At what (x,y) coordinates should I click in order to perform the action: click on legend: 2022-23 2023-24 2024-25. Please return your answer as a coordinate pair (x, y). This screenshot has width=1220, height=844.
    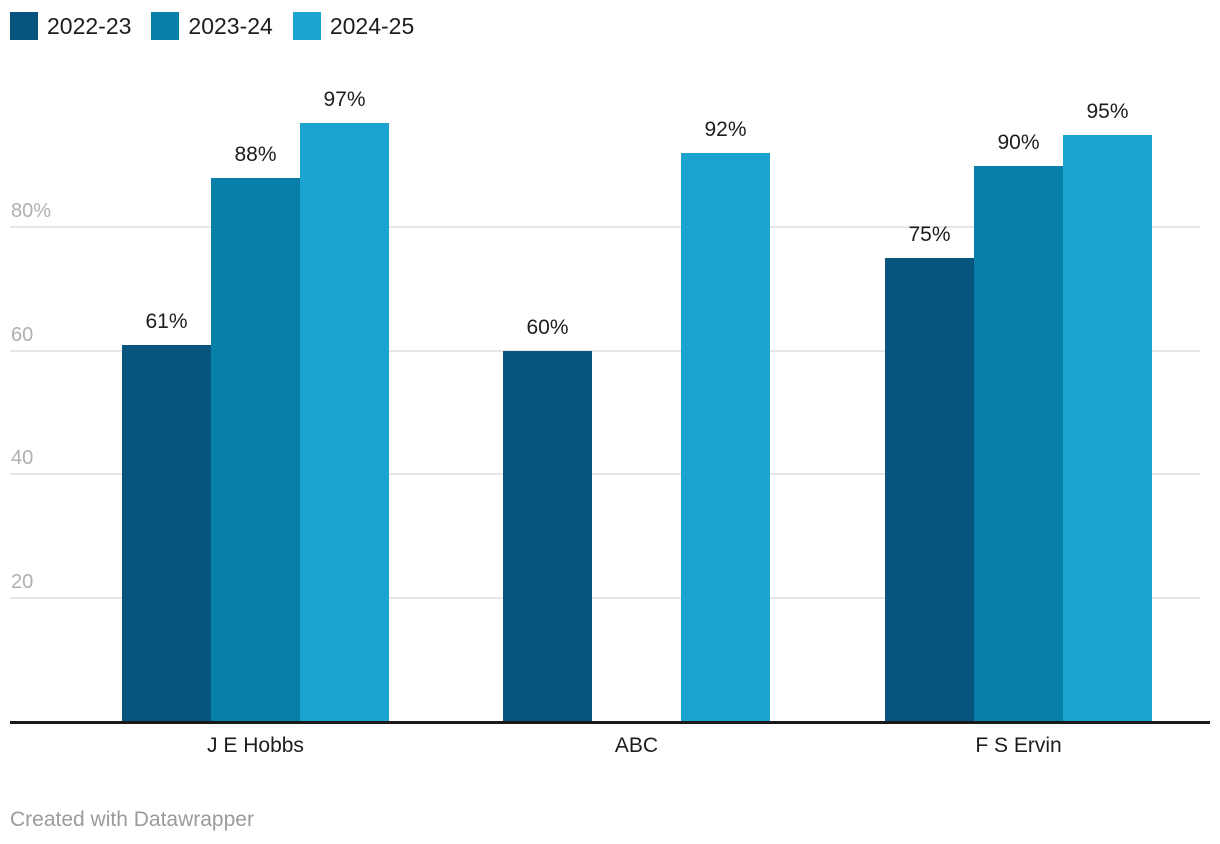
    Looking at the image, I should click on (212, 26).